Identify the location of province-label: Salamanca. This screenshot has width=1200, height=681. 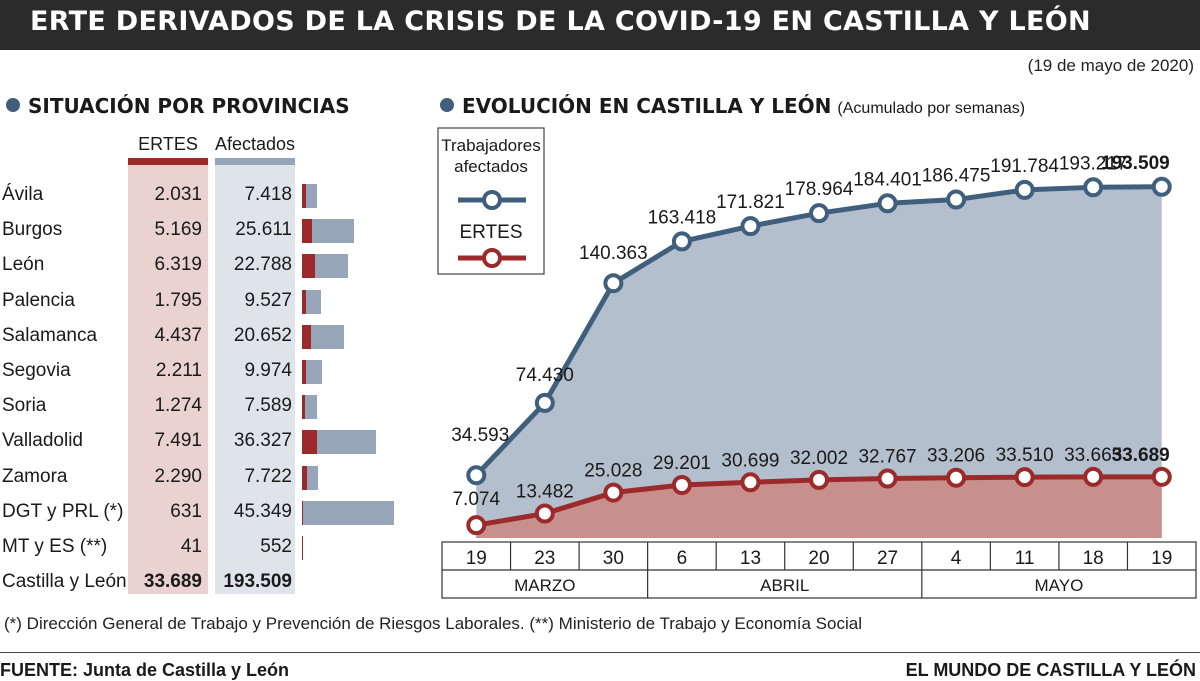
(50, 335).